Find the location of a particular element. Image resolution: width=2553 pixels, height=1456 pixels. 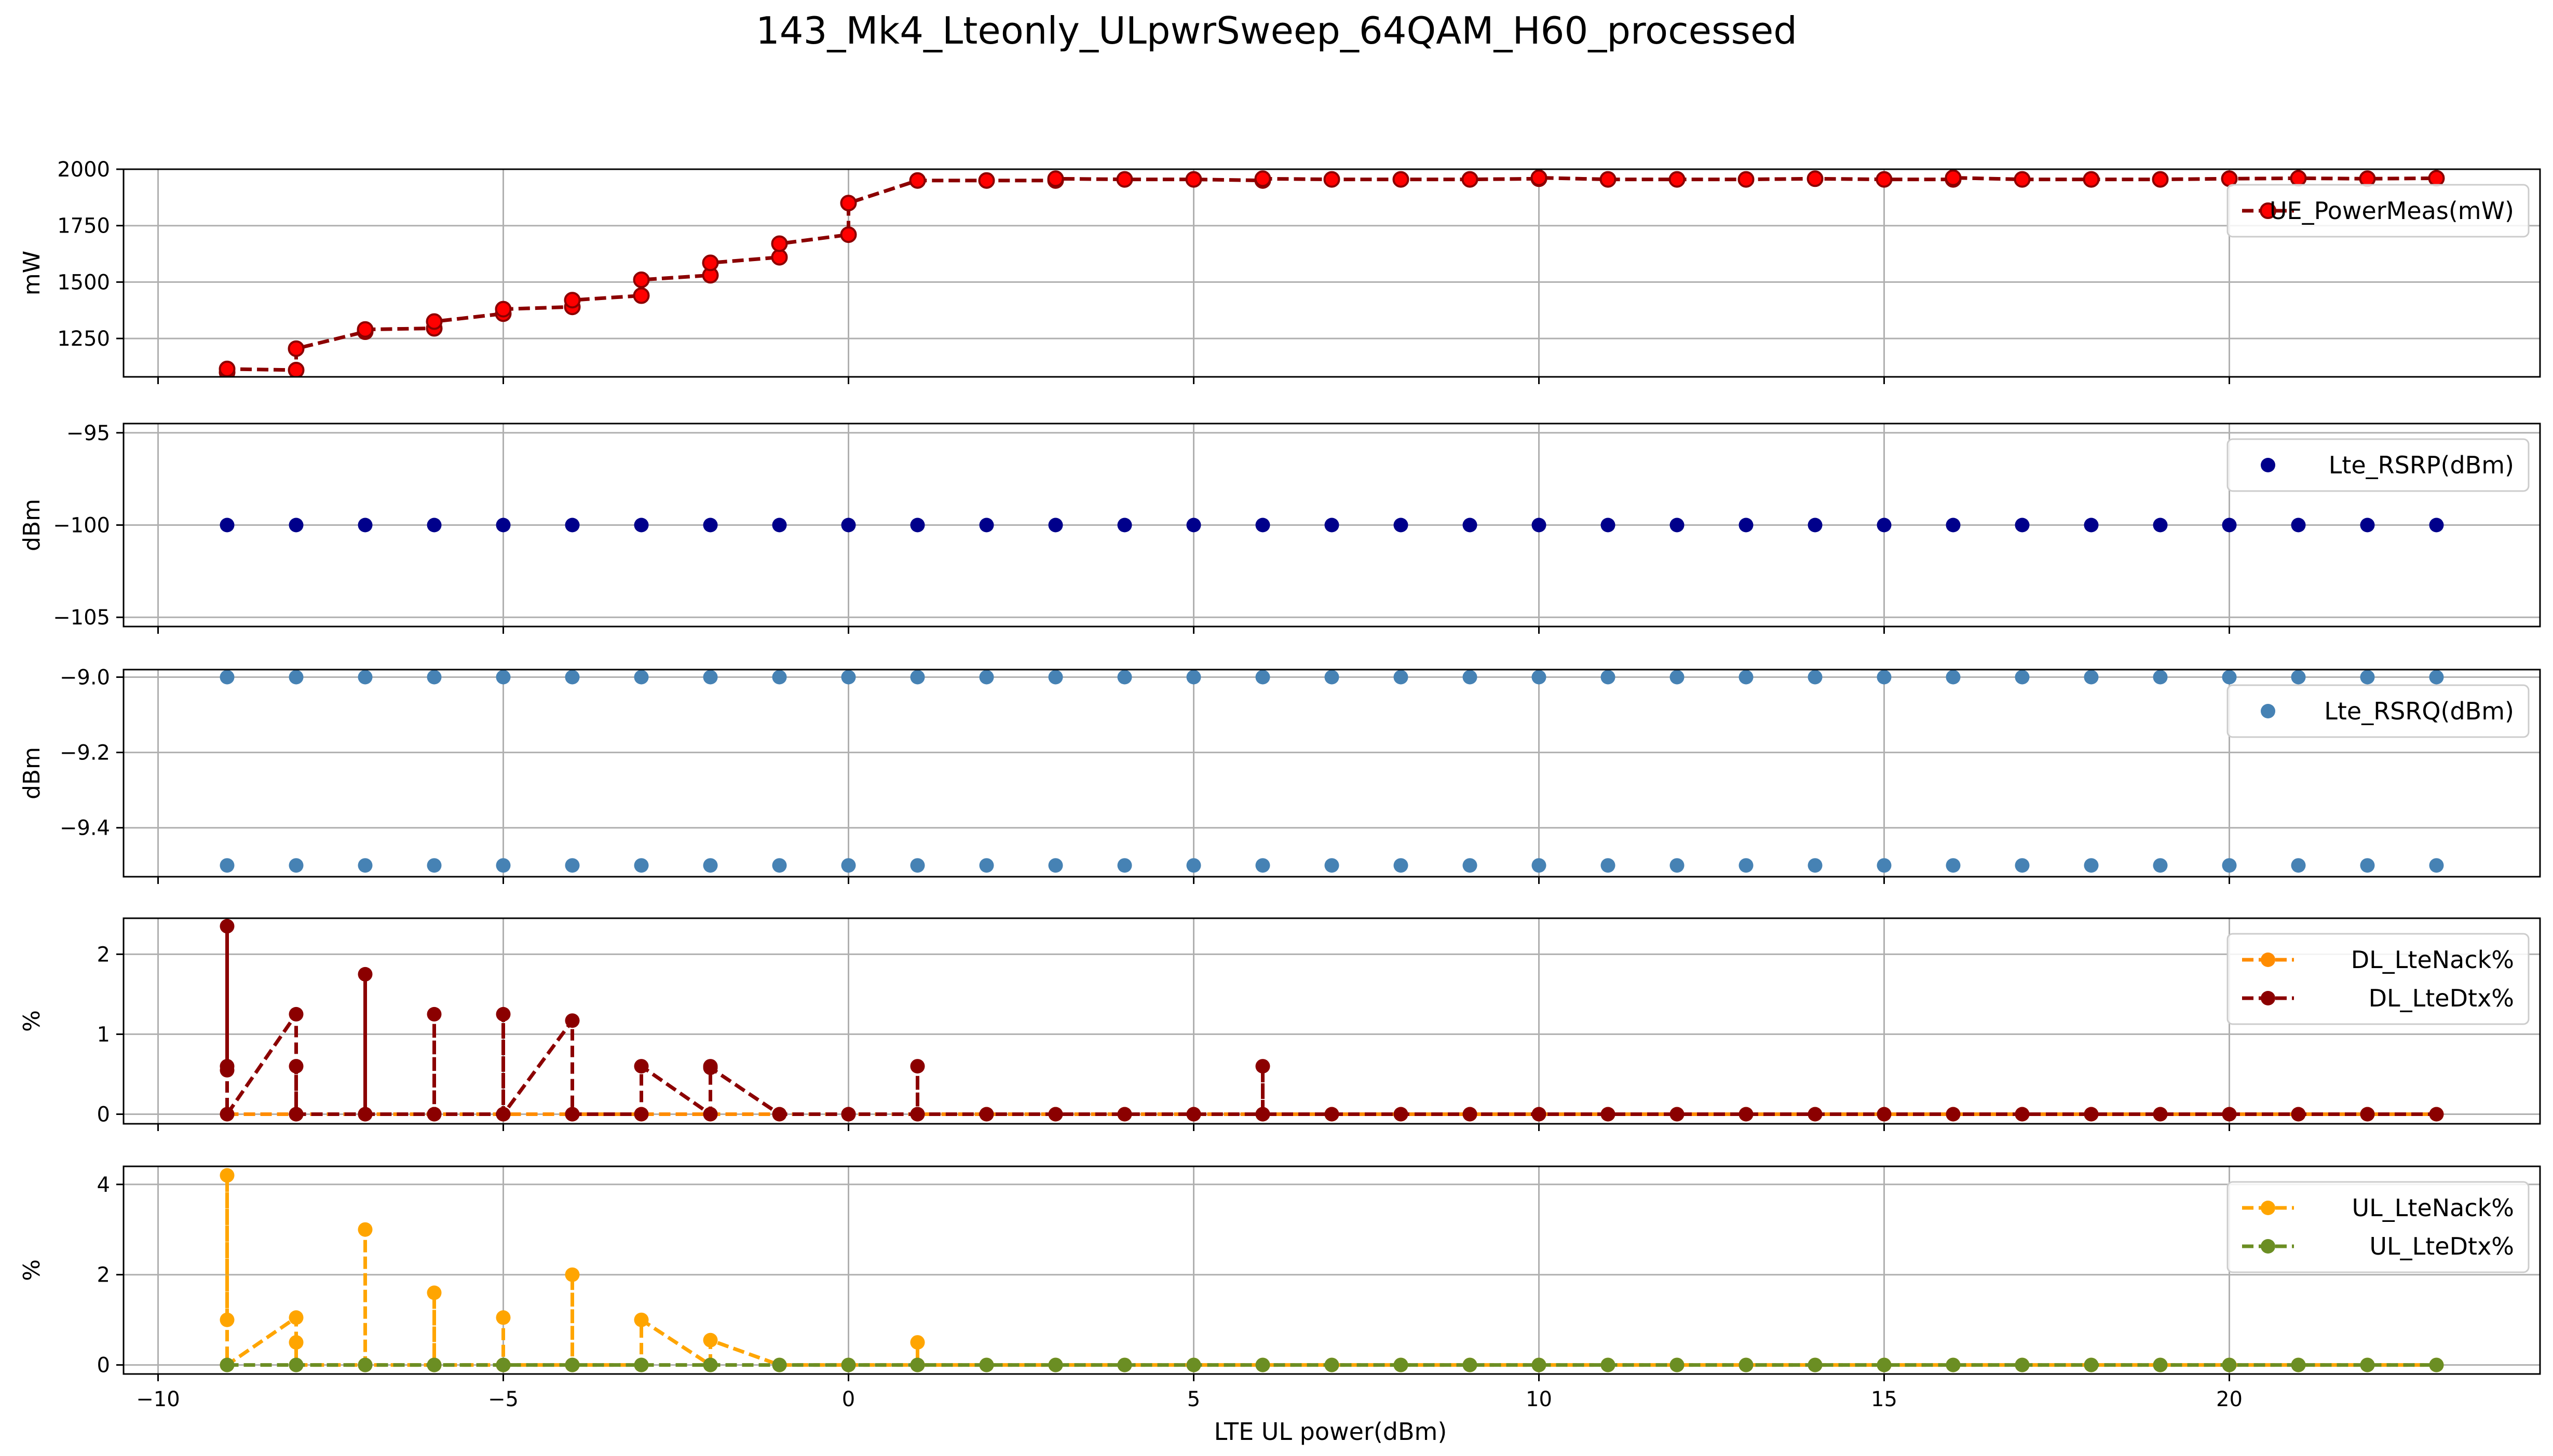

y-tick-label: −105 is located at coordinates (81, 618).